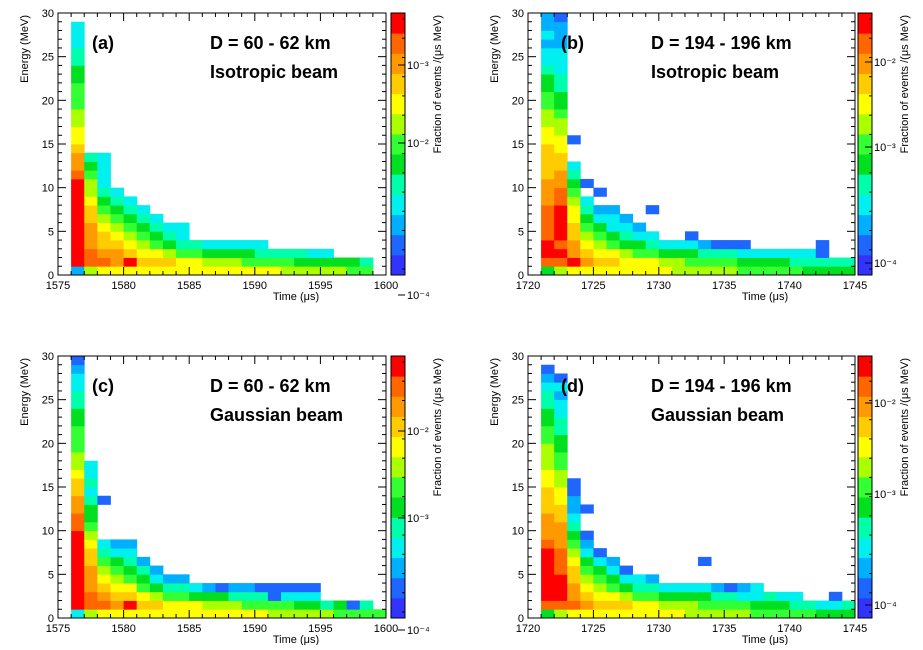  Describe the element at coordinates (48, 58) in the screenshot. I see `y-tick-label: 25` at that location.